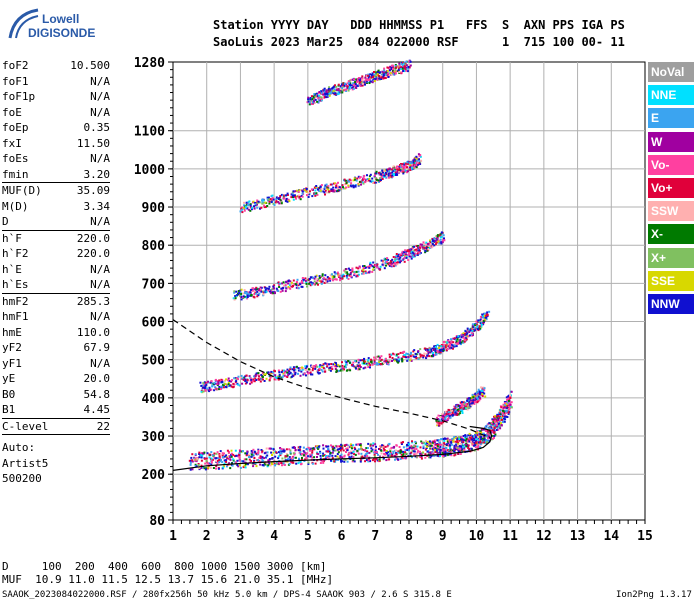 The height and width of the screenshot is (600, 700). What do you see at coordinates (93, 254) in the screenshot?
I see `param-value: 220.0` at bounding box center [93, 254].